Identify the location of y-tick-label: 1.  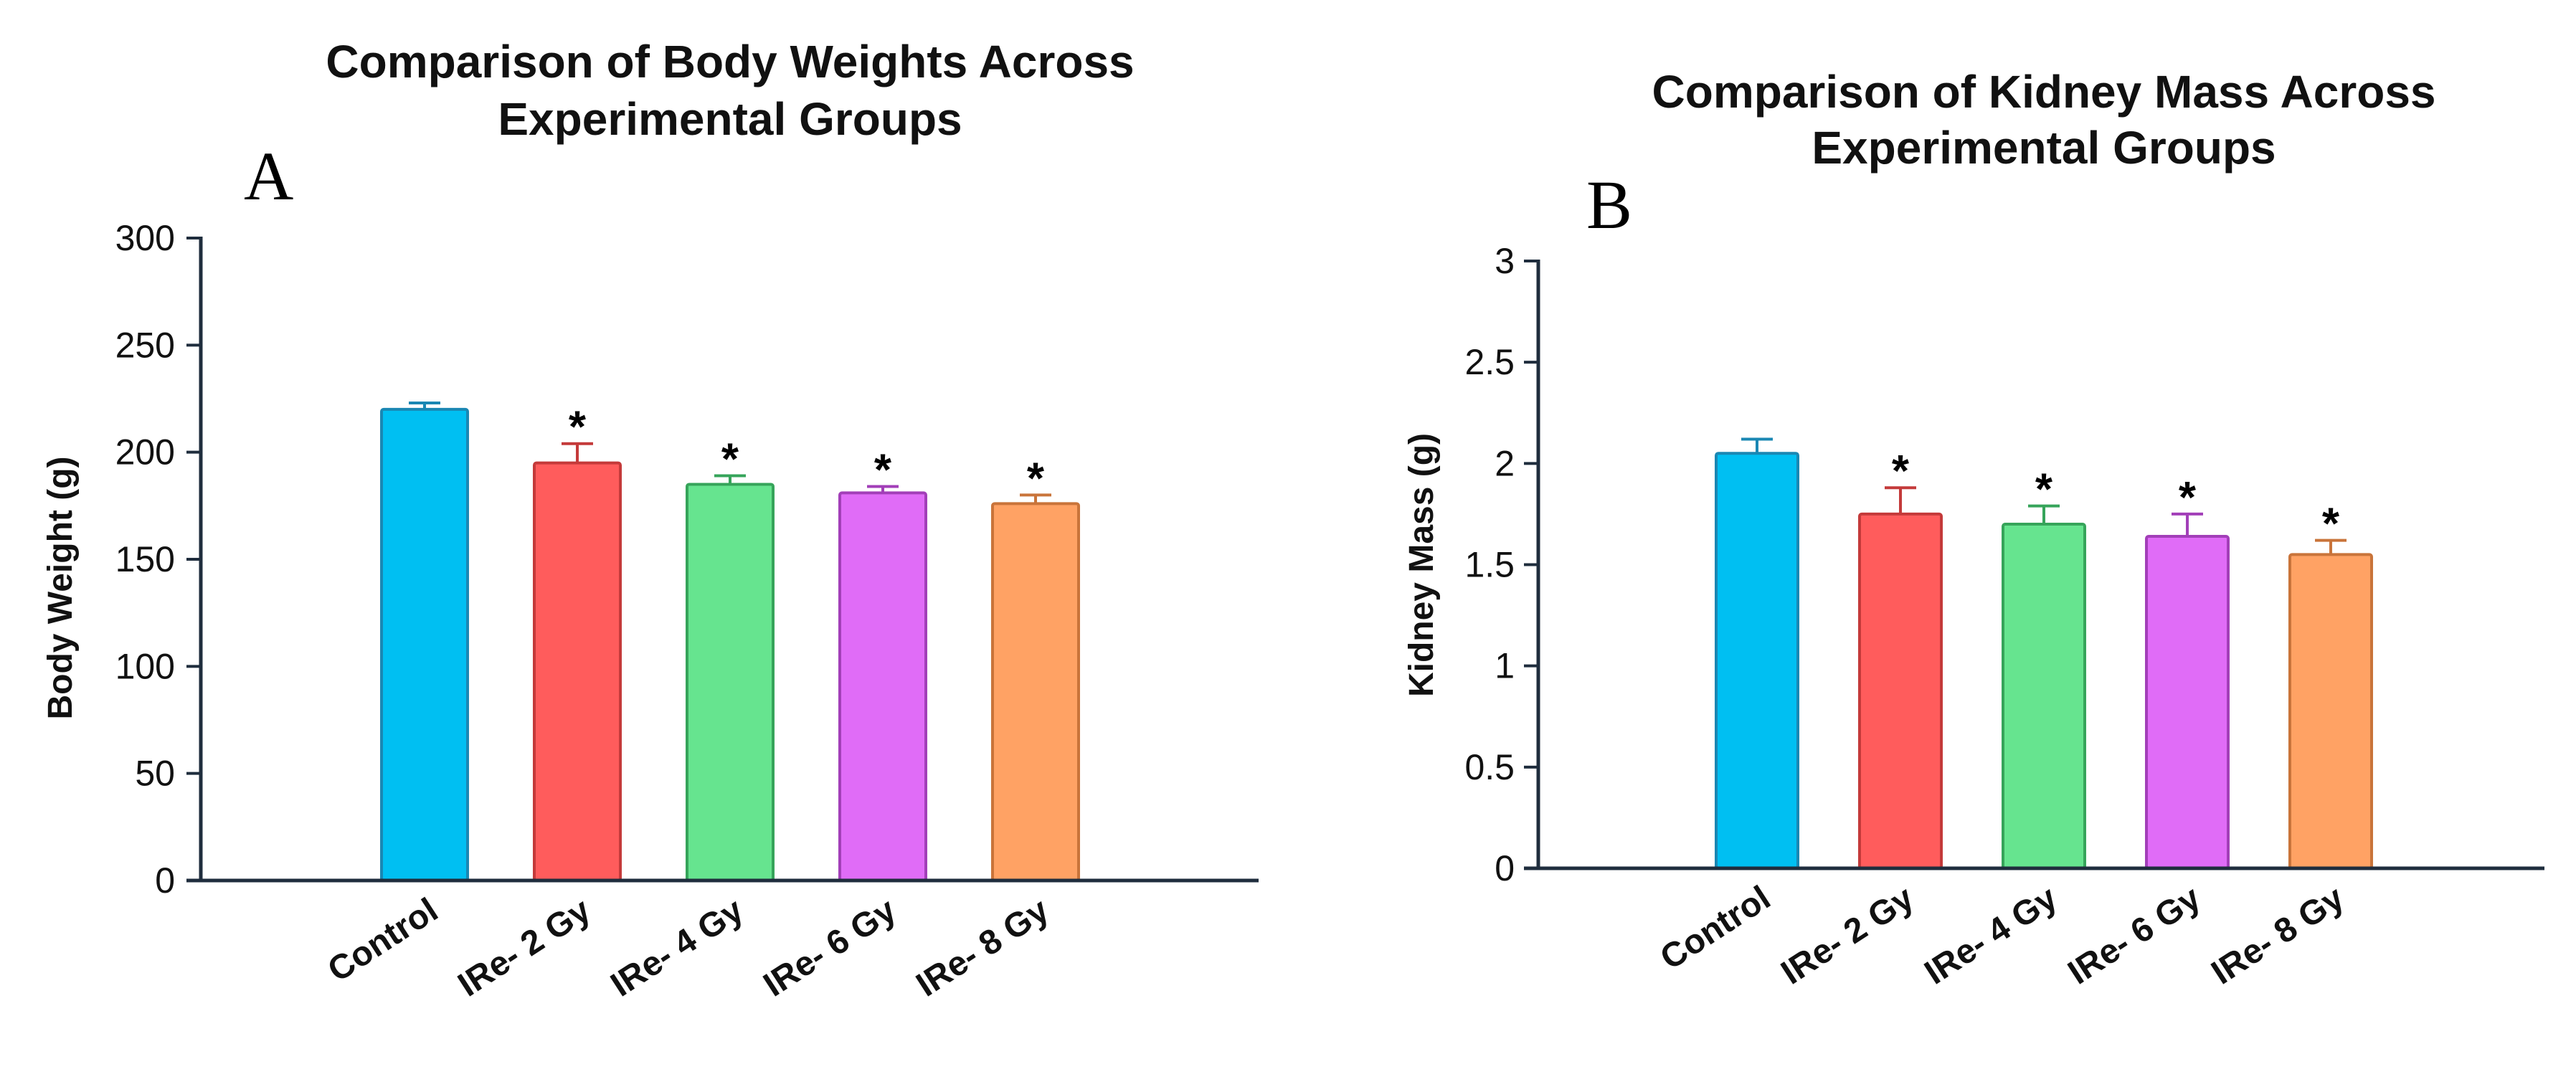
(1505, 666).